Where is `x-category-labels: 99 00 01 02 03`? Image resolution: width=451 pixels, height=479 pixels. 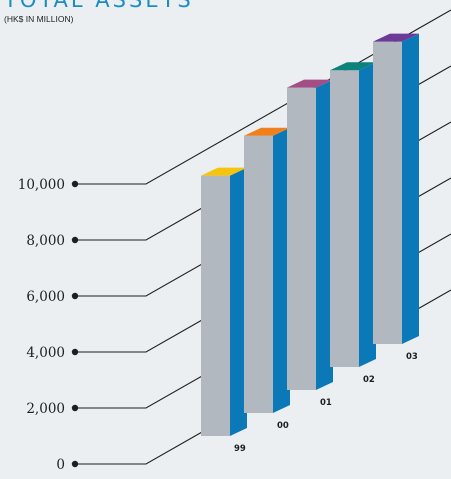 x-category-labels: 99 00 01 02 03 is located at coordinates (326, 403).